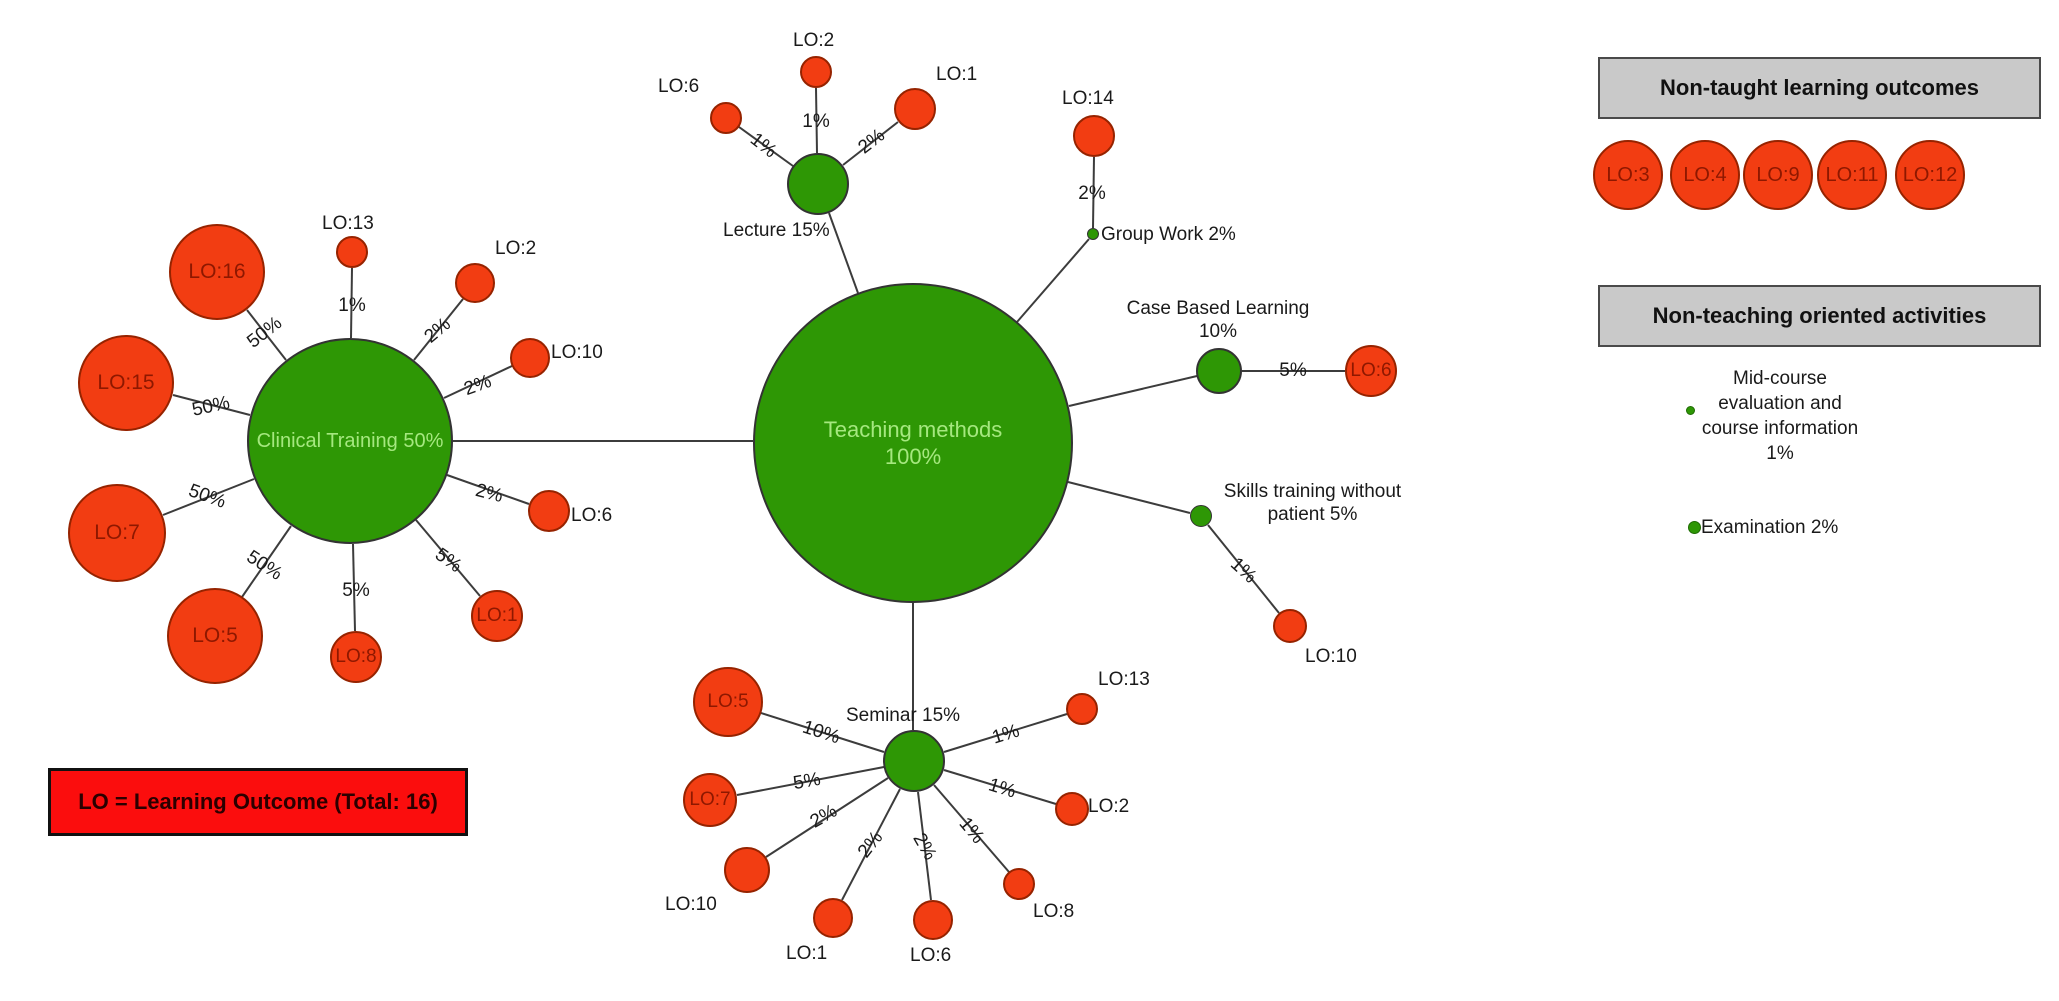  I want to click on legend-lo3-node: LO:3, so click(1628, 175).